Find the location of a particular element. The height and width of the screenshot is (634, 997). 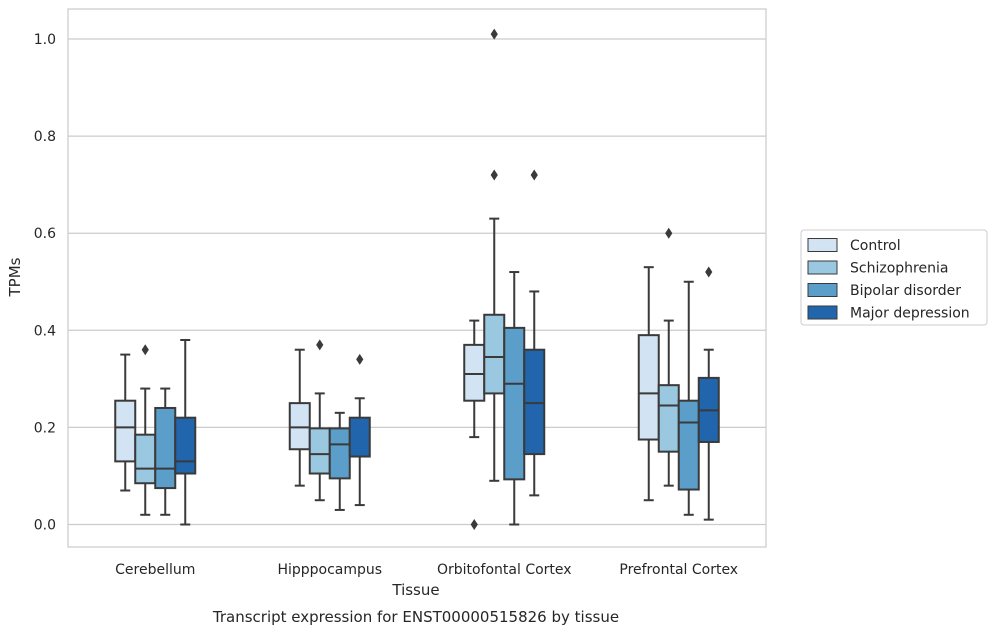

x-tick-label: Orbitofontal Cortex is located at coordinates (504, 570).